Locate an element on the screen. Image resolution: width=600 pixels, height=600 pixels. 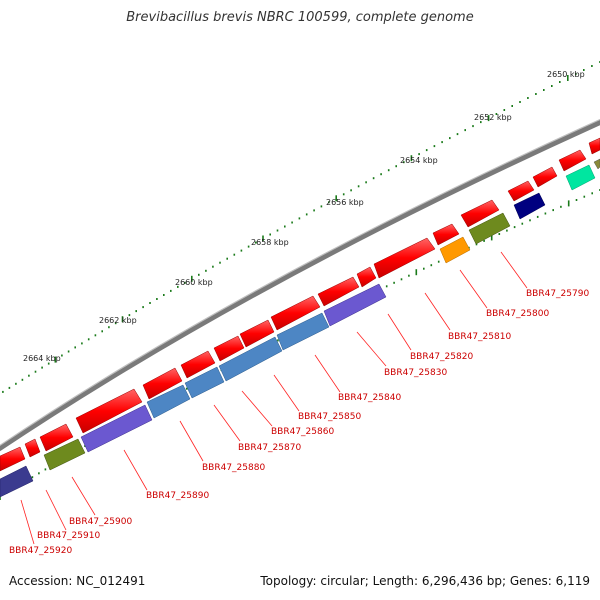
kbp-label: 2654 kbp is located at coordinates (419, 160).